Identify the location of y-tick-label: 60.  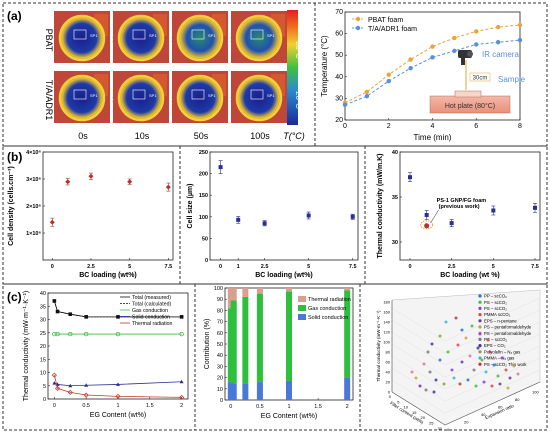
(339, 34).